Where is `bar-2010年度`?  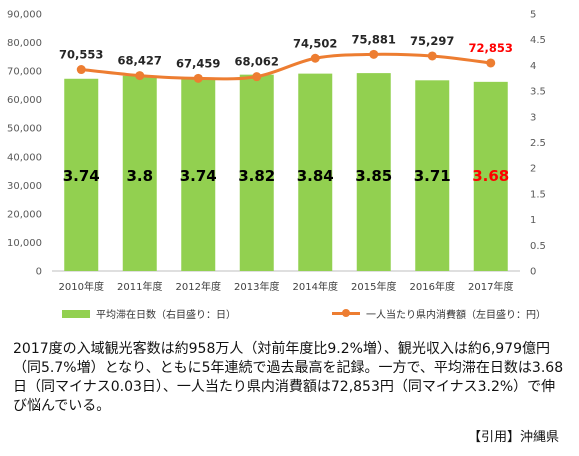
bar-2010年度 is located at coordinates (81, 174).